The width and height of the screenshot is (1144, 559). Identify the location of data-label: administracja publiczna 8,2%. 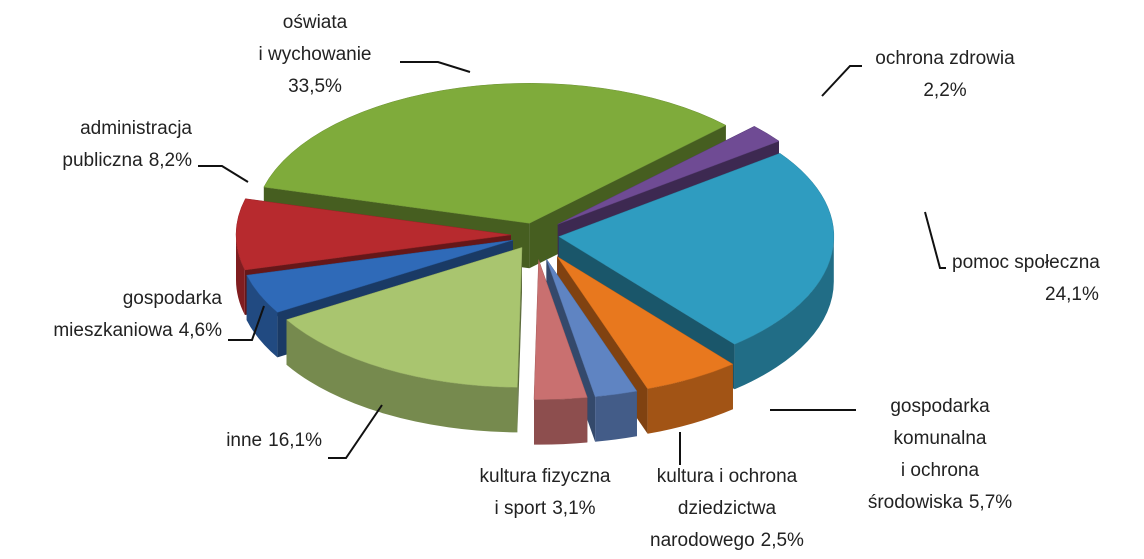
(127, 144).